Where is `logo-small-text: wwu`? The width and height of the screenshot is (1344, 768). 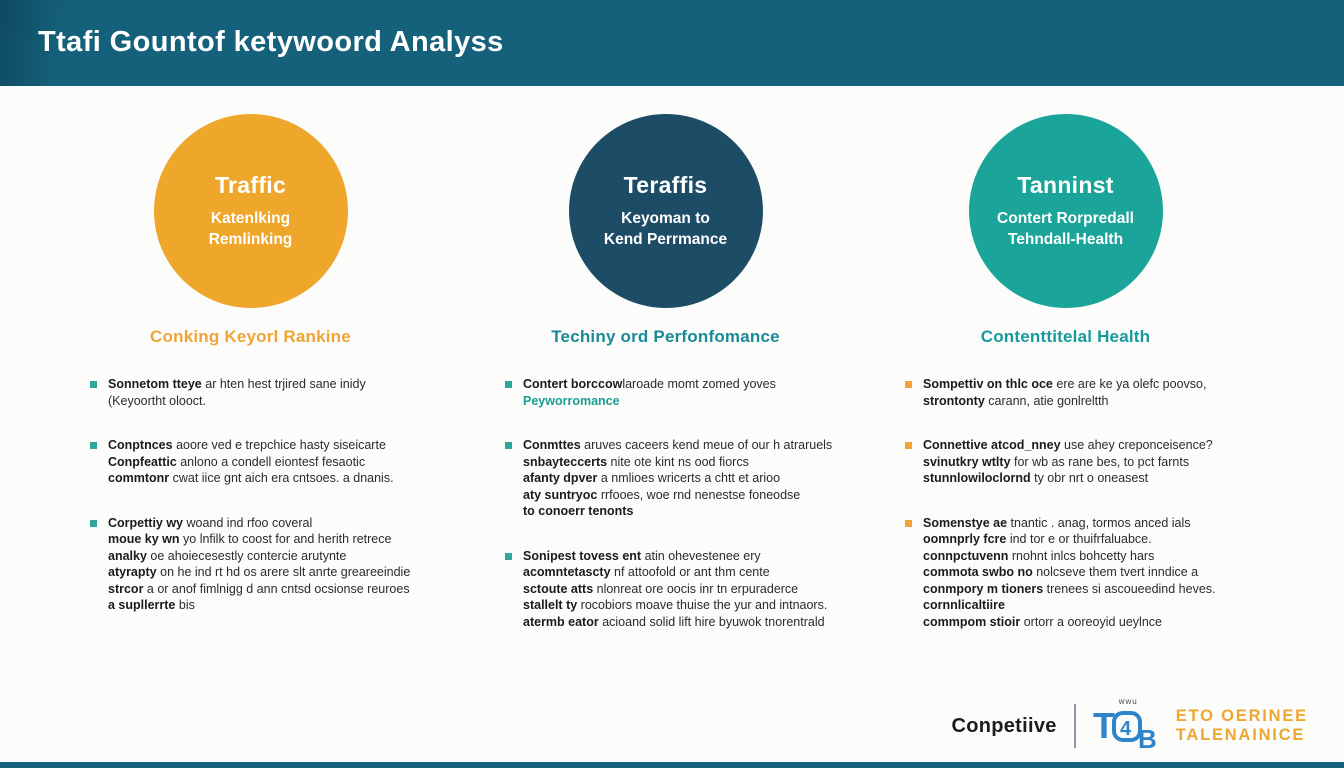 logo-small-text: wwu is located at coordinates (1128, 701).